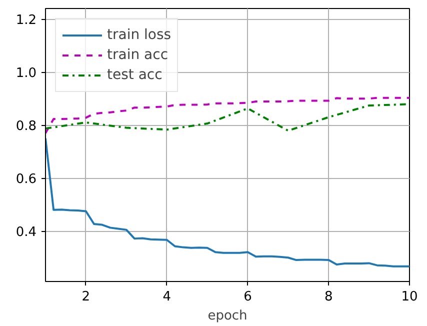 The height and width of the screenshot is (326, 427). I want to click on x-tick-label: 10, so click(409, 297).